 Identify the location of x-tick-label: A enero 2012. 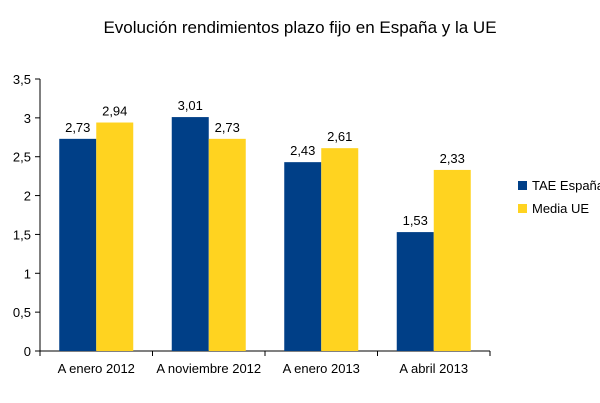
(96, 368).